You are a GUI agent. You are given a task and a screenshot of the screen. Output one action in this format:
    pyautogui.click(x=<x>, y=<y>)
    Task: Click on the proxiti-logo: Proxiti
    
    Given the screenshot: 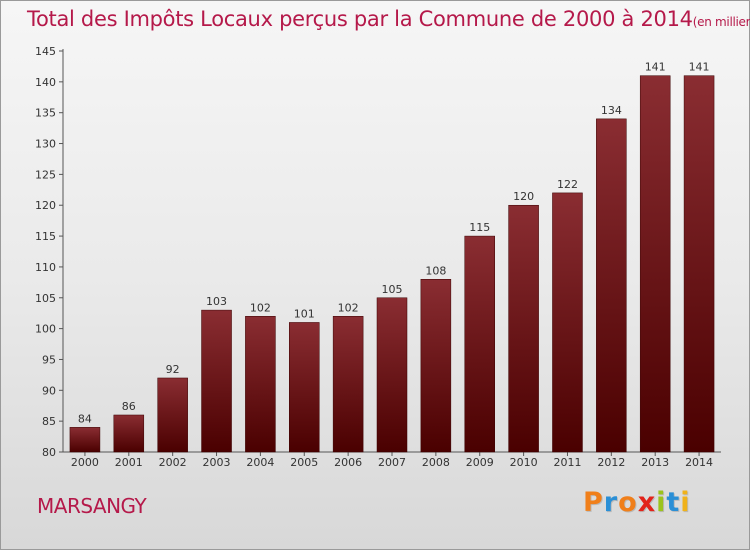 What is the action you would take?
    pyautogui.click(x=637, y=502)
    